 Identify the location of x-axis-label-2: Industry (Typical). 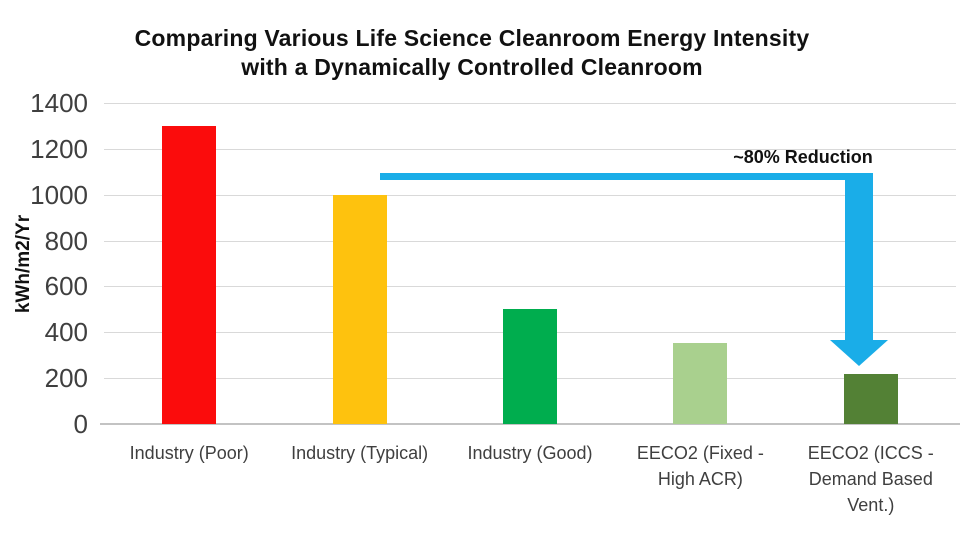
(360, 453).